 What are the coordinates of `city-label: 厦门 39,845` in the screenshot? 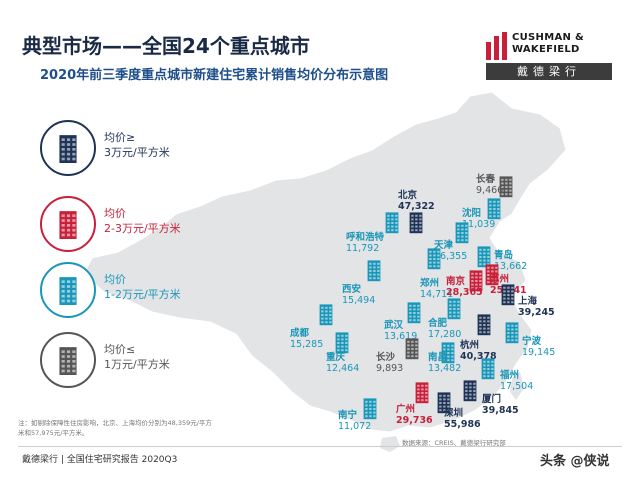 It's located at (500, 405).